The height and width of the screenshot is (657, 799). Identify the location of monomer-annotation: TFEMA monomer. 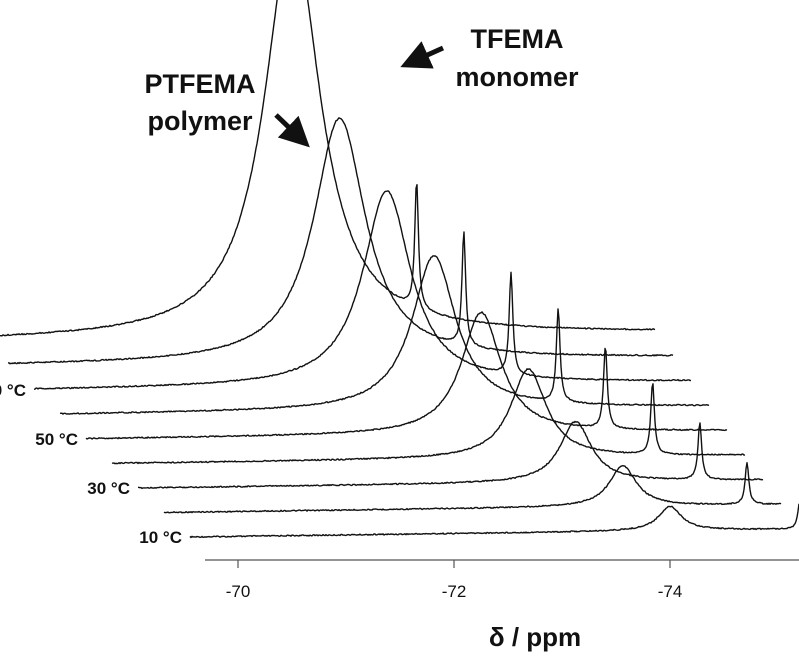
(489, 58).